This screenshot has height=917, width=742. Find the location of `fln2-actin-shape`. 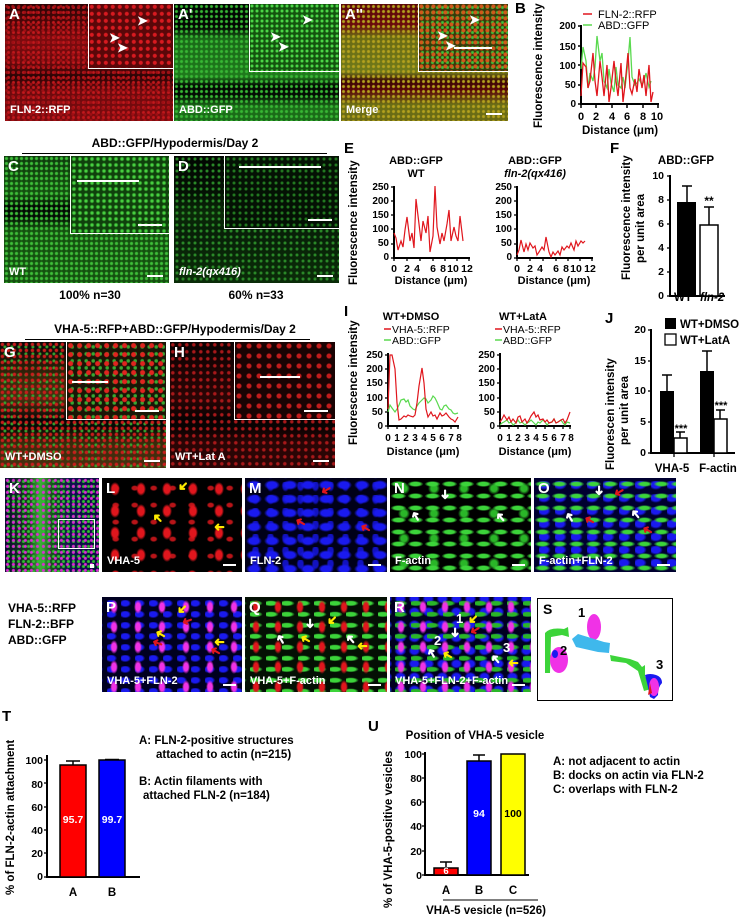

fln2-actin-shape is located at coordinates (591, 643).